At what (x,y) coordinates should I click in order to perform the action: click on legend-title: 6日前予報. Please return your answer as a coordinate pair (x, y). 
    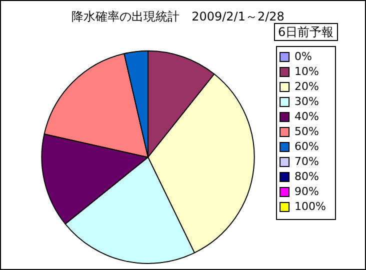
    Looking at the image, I should click on (306, 32).